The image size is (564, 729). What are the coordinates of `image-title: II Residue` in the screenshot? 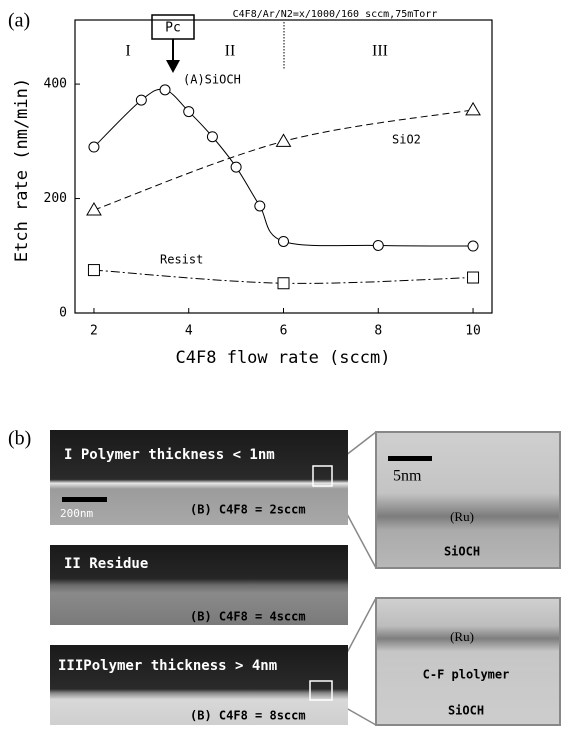 It's located at (106, 564).